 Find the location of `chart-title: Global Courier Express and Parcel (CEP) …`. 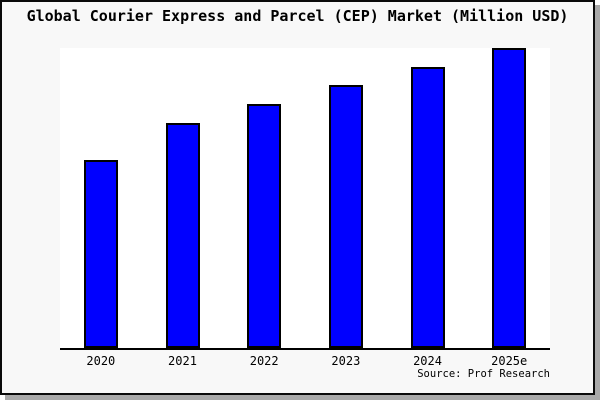

chart-title: Global Courier Express and Parcel (CEP) … is located at coordinates (297, 16).